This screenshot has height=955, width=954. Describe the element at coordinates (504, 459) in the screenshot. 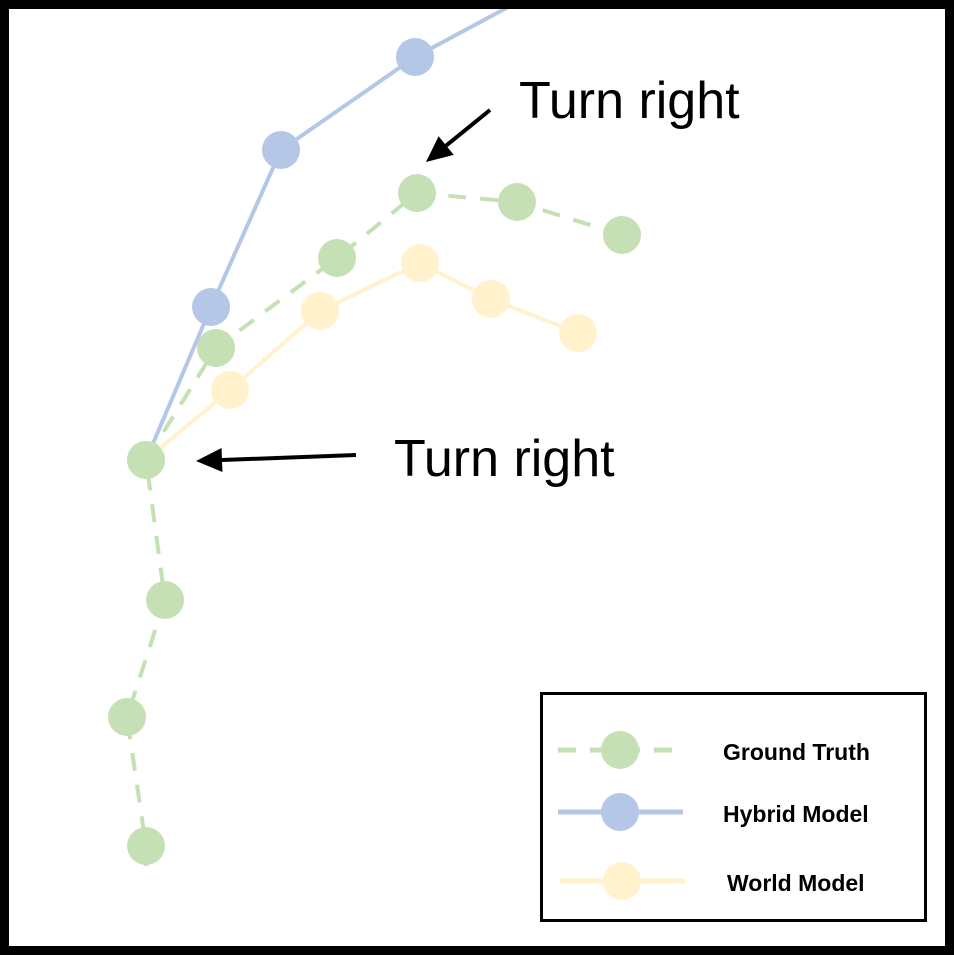

I see `annotation-turn-right-lower: Turn right` at that location.